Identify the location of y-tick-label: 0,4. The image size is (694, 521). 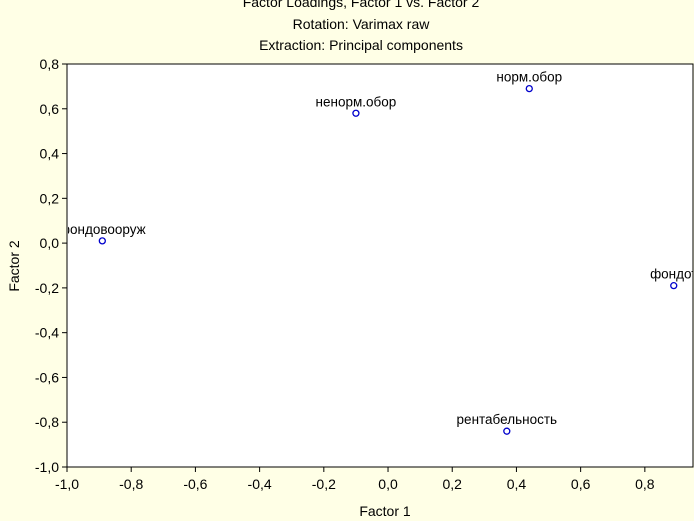
(50, 154).